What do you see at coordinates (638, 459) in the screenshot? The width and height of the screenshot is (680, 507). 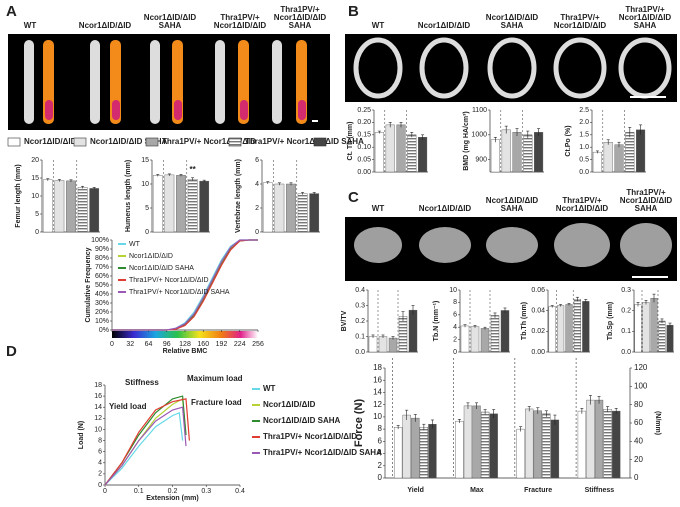 I see `y2-tick-label: 20` at bounding box center [638, 459].